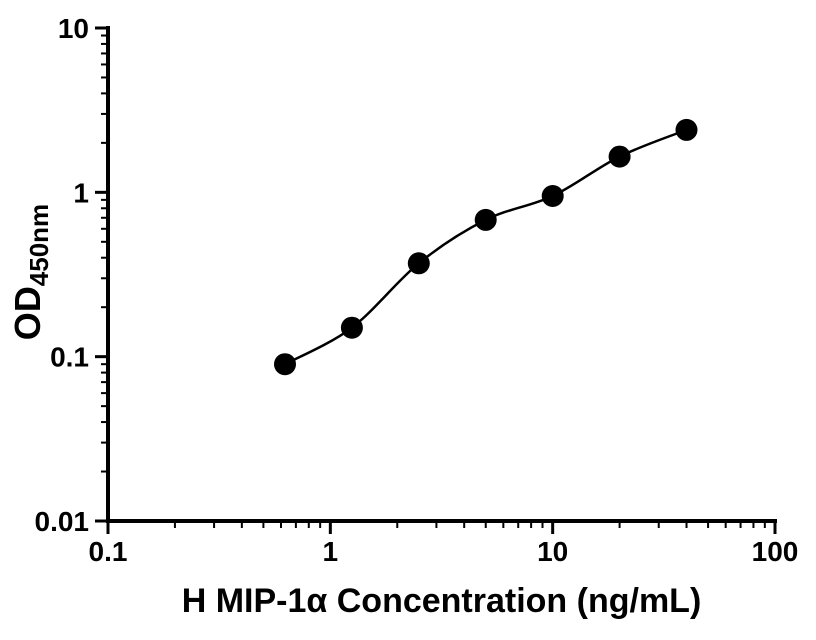  Describe the element at coordinates (62, 521) in the screenshot. I see `y-tick-label: 0.01` at that location.